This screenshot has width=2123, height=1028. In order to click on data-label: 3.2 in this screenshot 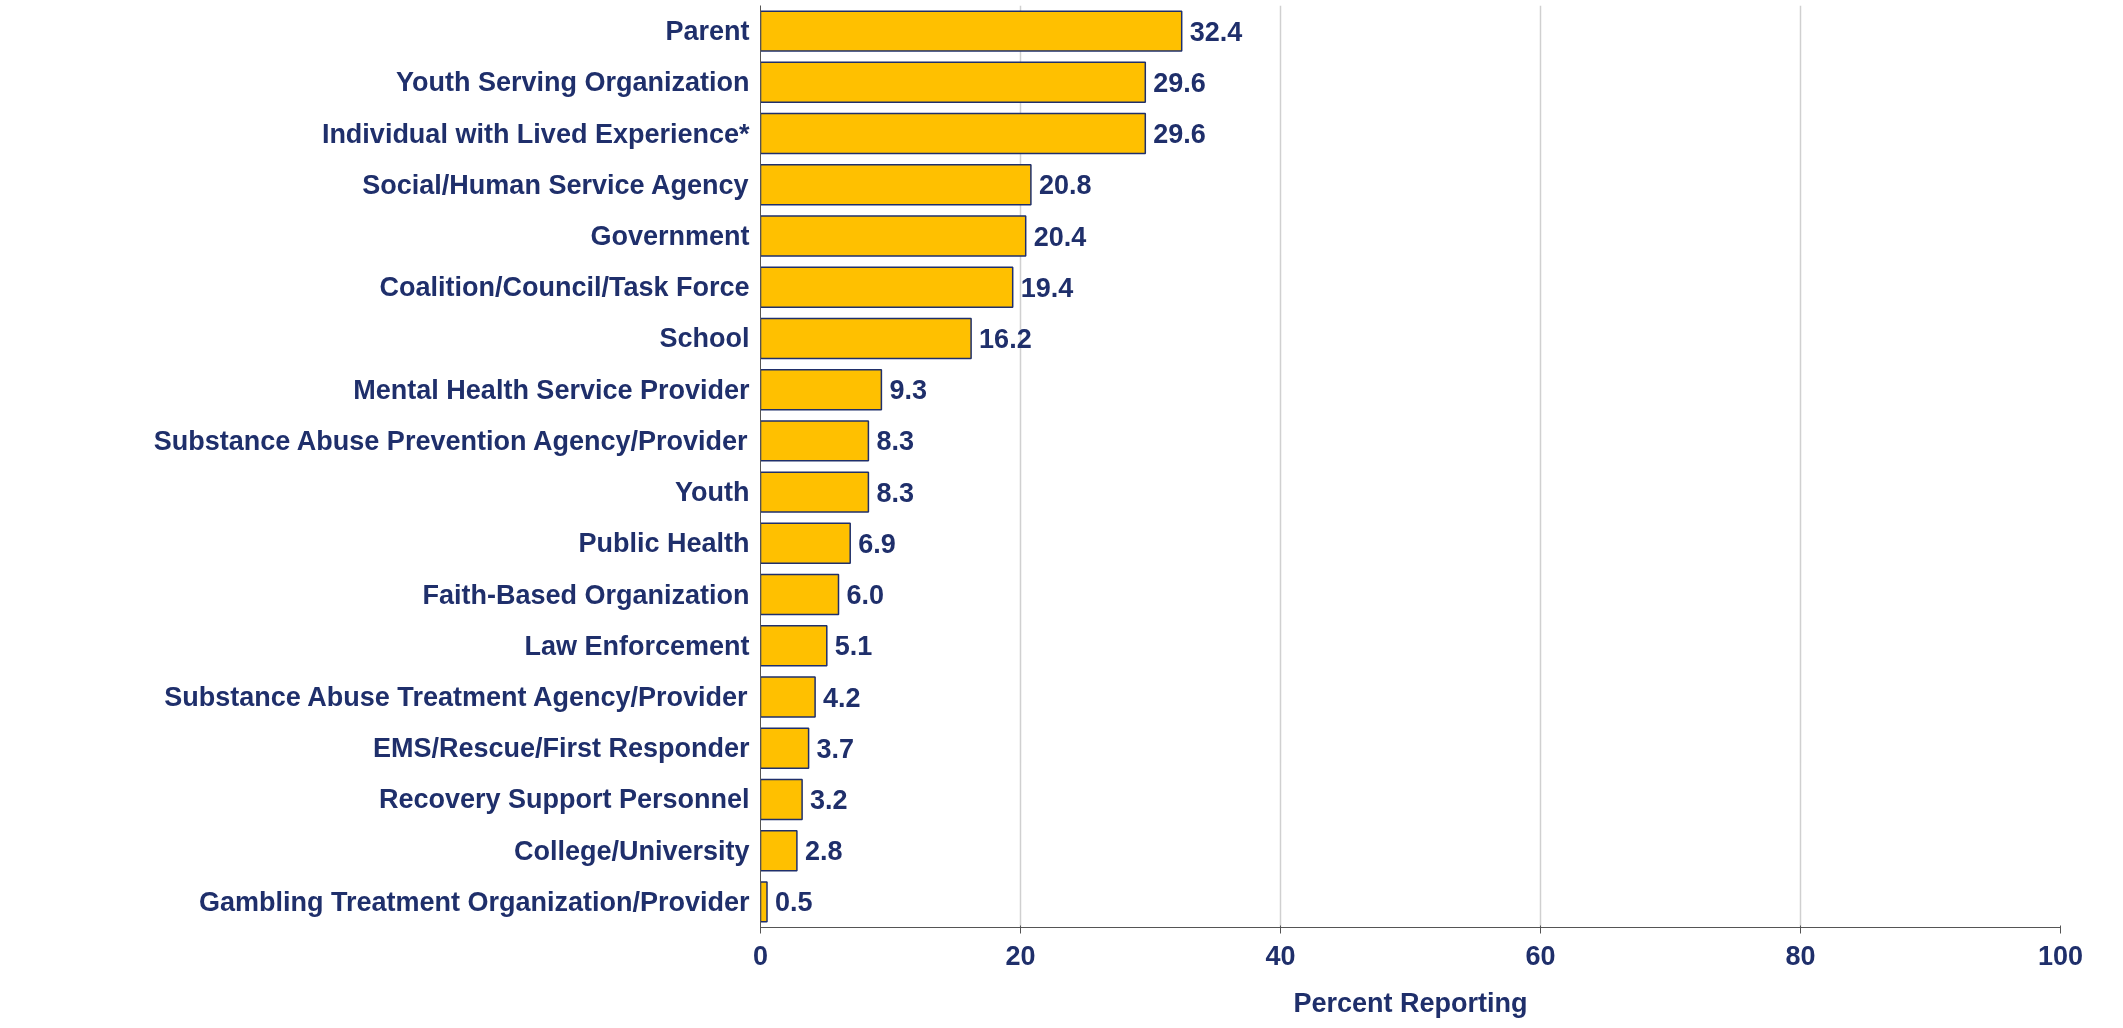, I will do `click(829, 799)`.